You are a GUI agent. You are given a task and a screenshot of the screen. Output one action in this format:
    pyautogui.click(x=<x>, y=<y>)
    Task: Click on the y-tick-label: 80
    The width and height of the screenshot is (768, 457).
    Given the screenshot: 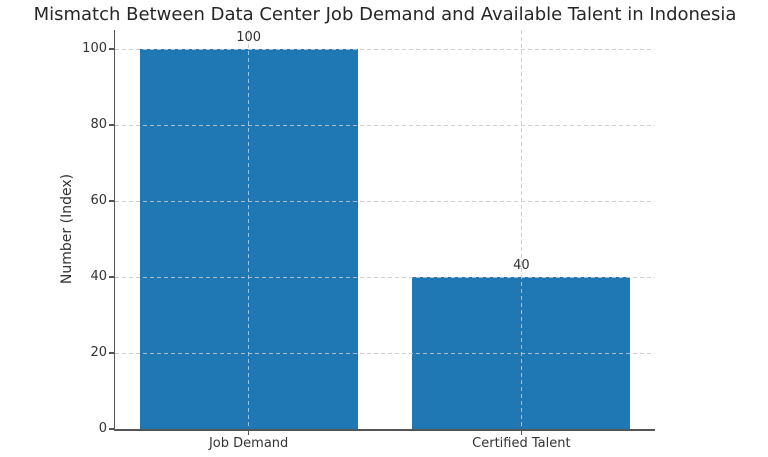 What is the action you would take?
    pyautogui.click(x=98, y=124)
    